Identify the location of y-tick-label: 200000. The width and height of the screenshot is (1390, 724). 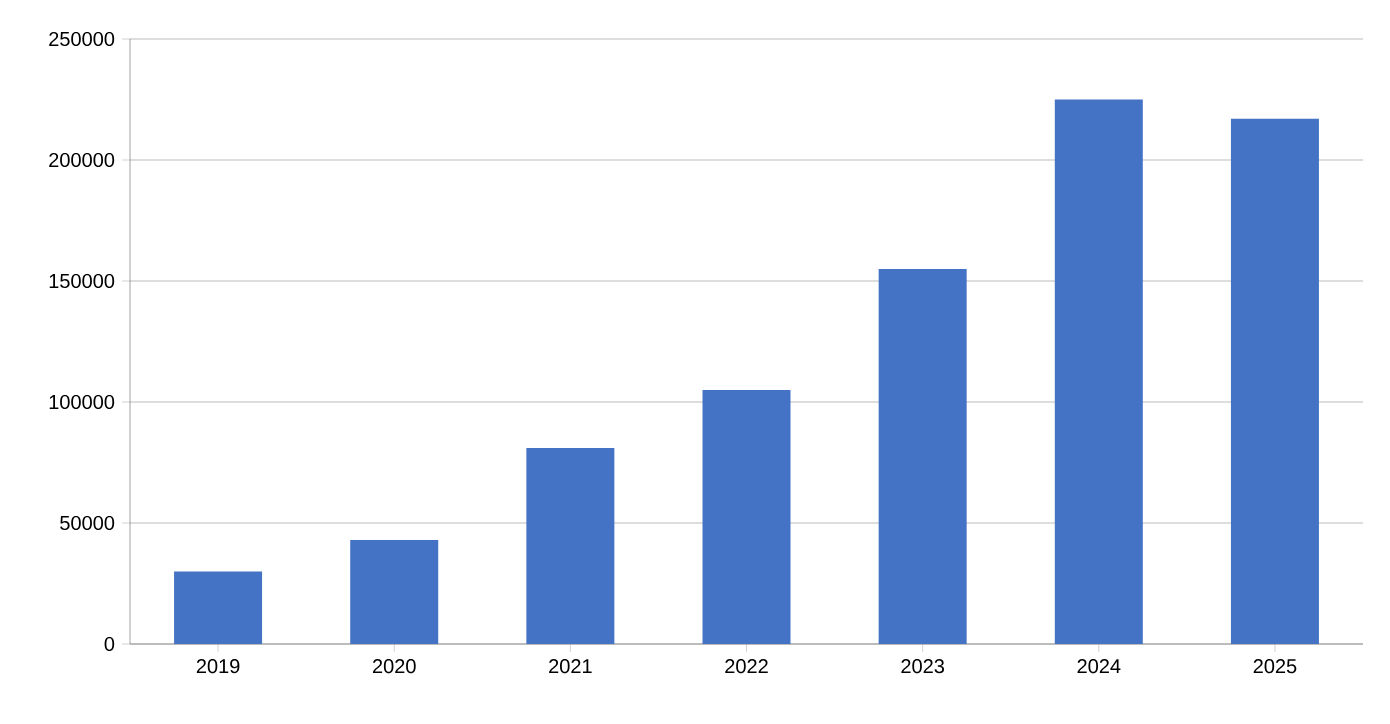
(82, 160).